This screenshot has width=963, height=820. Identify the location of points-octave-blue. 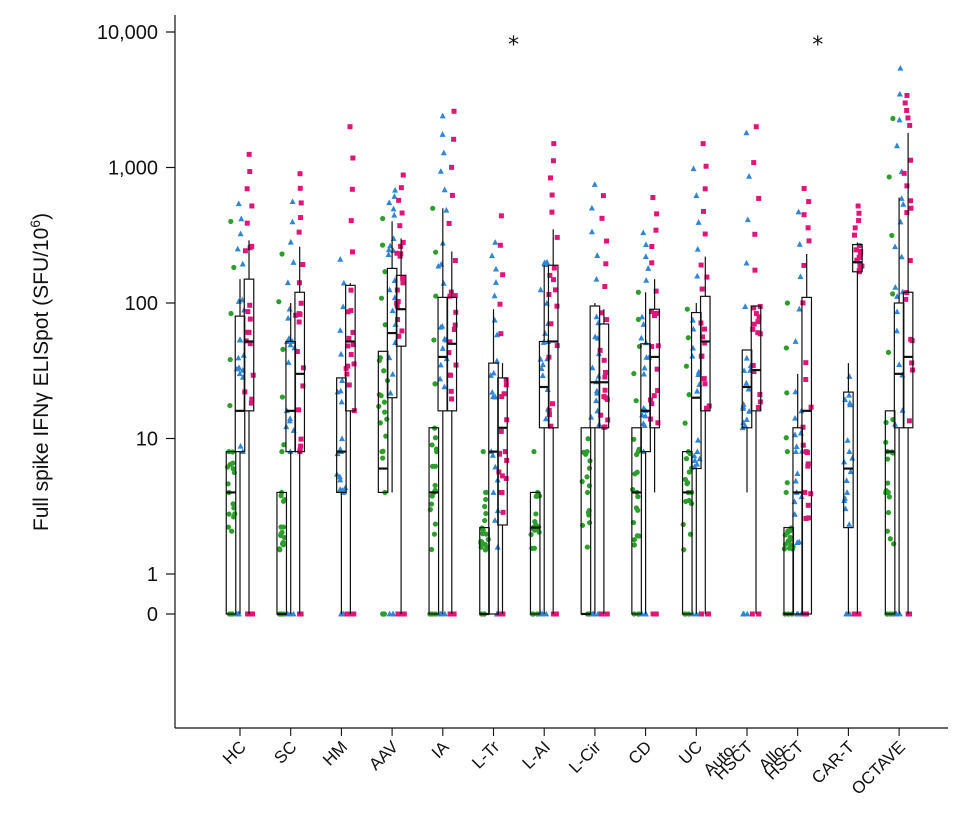
(899, 340).